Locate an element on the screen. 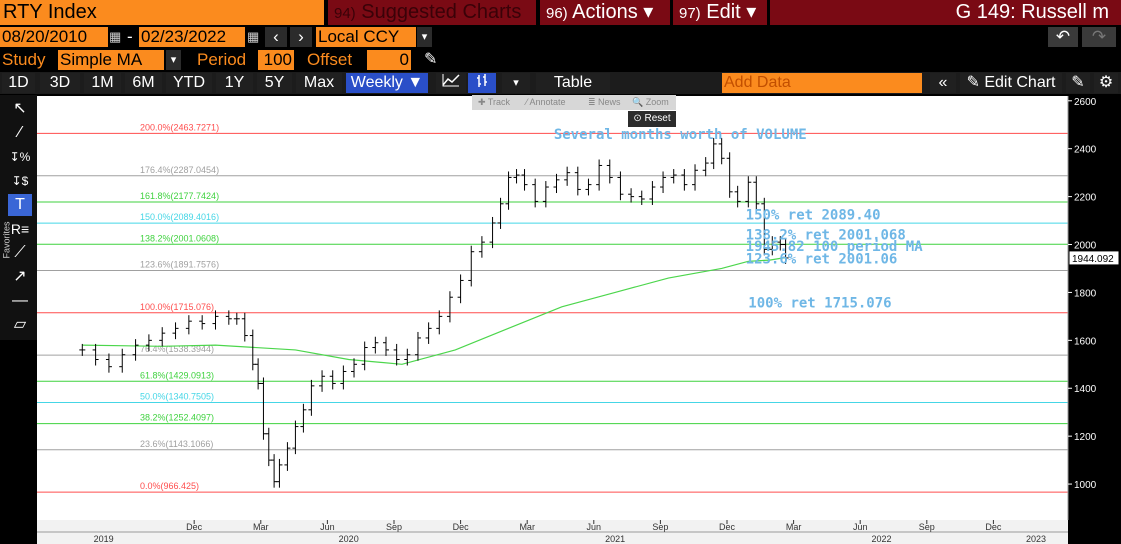  text-tool-icon: T is located at coordinates (20, 205).